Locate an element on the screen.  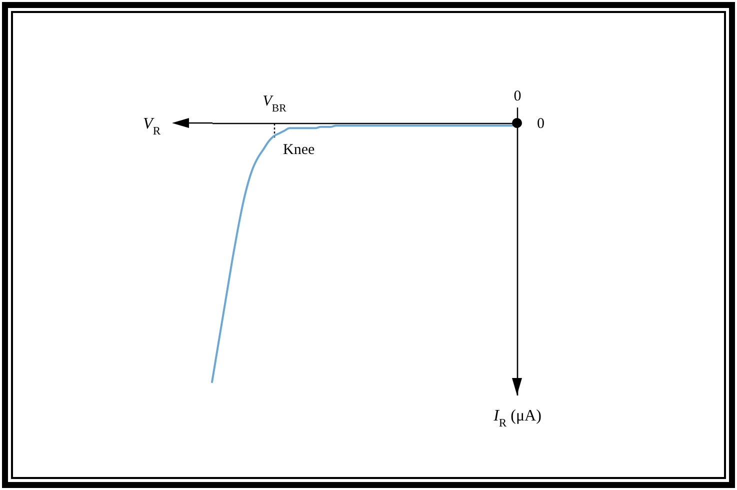
y-axis-title: I$_{R}$ (μA) is located at coordinates (517, 419).